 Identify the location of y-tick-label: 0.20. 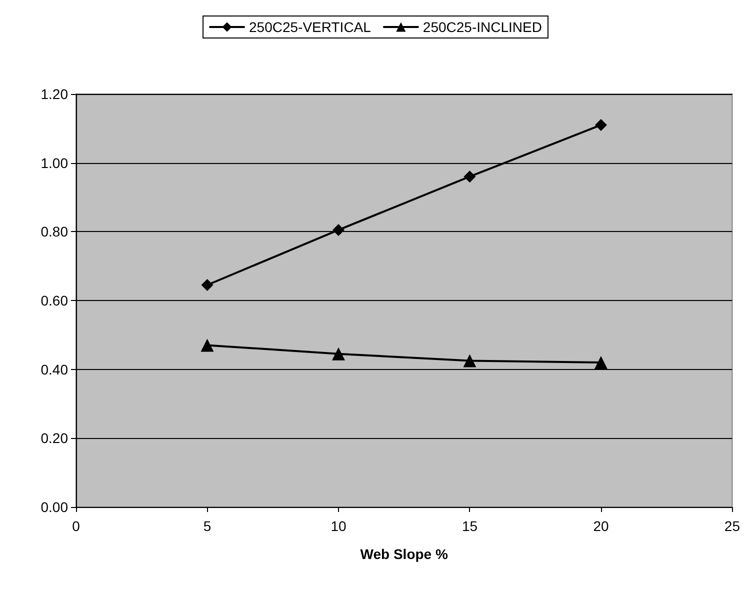
(54, 438).